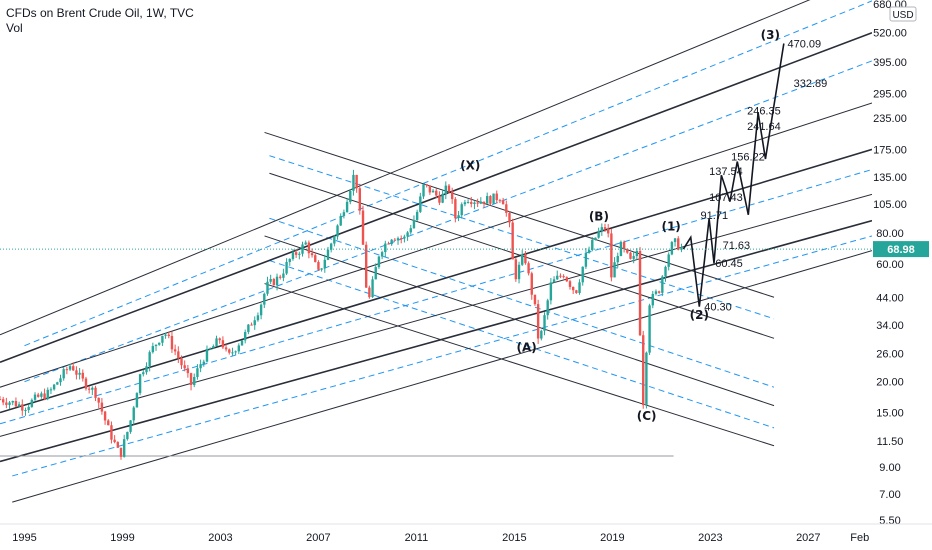 This screenshot has width=932, height=550. What do you see at coordinates (24, 538) in the screenshot?
I see `x-tick-label: 1995` at bounding box center [24, 538].